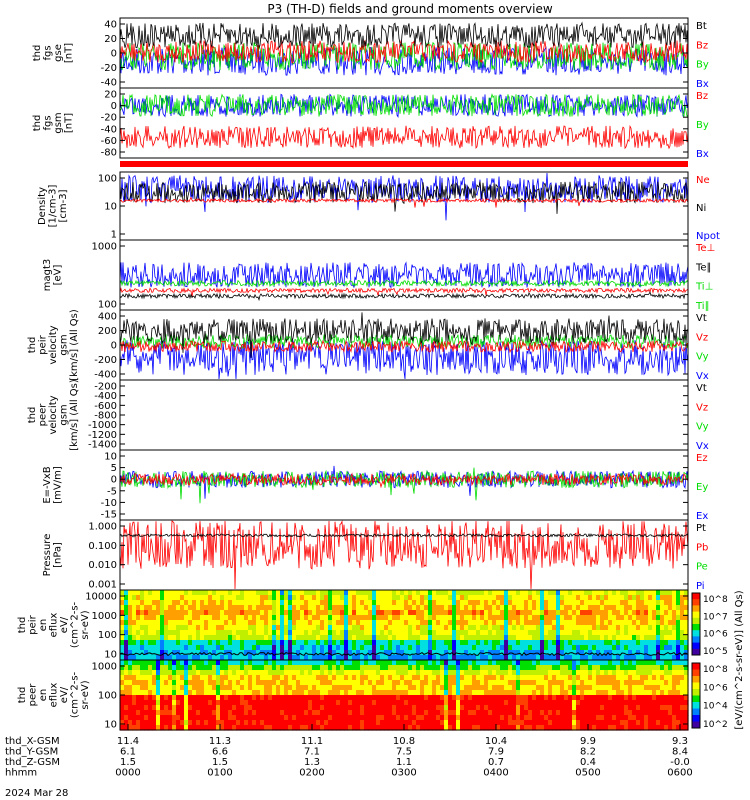 Image resolution: width=750 pixels, height=800 pixels. What do you see at coordinates (404, 762) in the screenshot?
I see `x-tick-label: 1.1` at bounding box center [404, 762].